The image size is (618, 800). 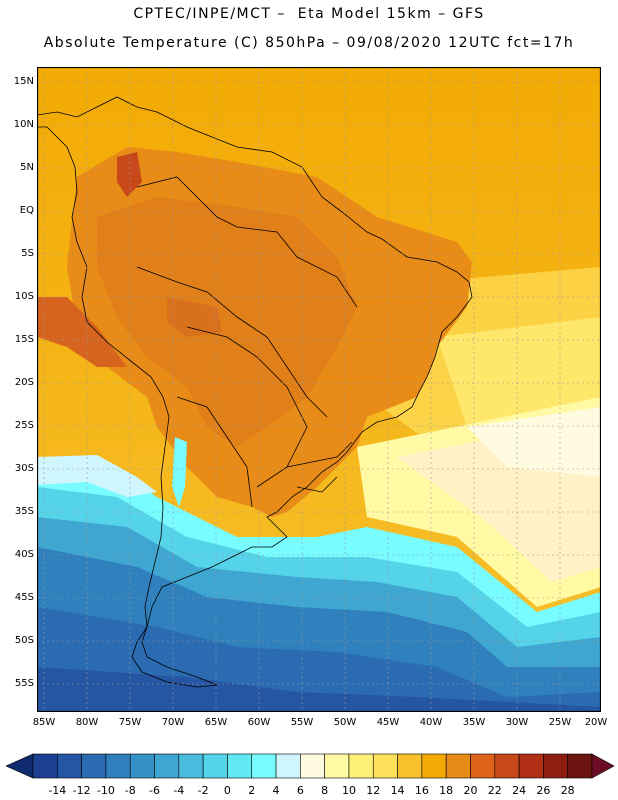 I want to click on colorbar-label: 18, so click(x=446, y=790).